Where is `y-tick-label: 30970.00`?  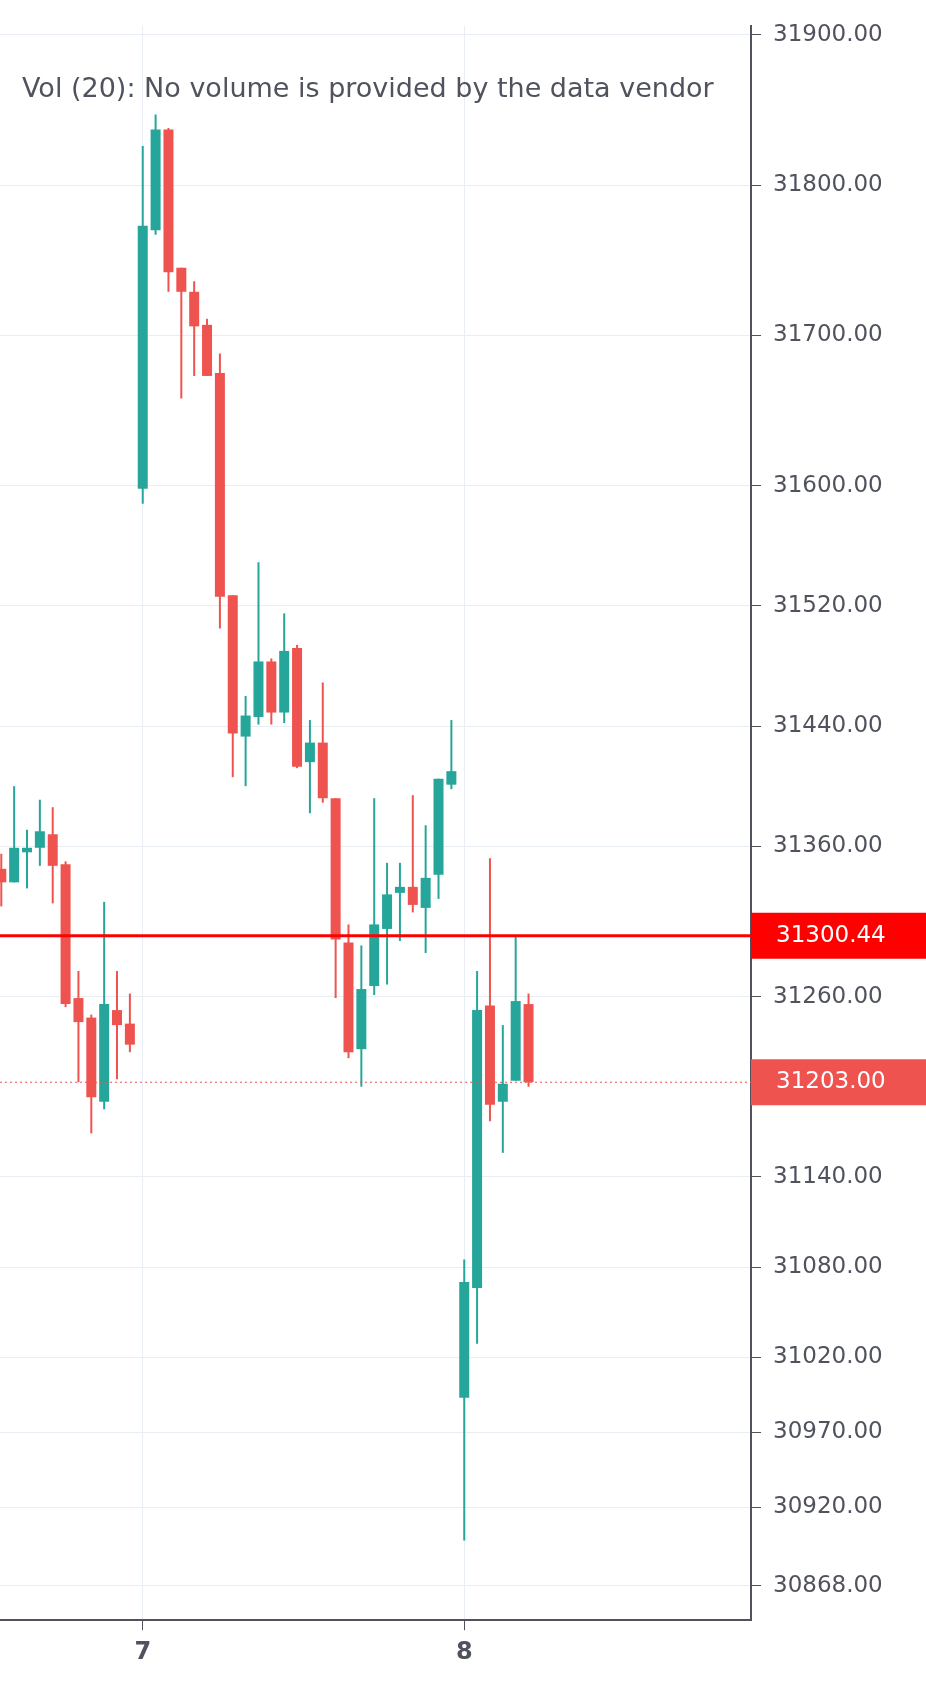 y-tick-label: 30970.00 is located at coordinates (828, 1430).